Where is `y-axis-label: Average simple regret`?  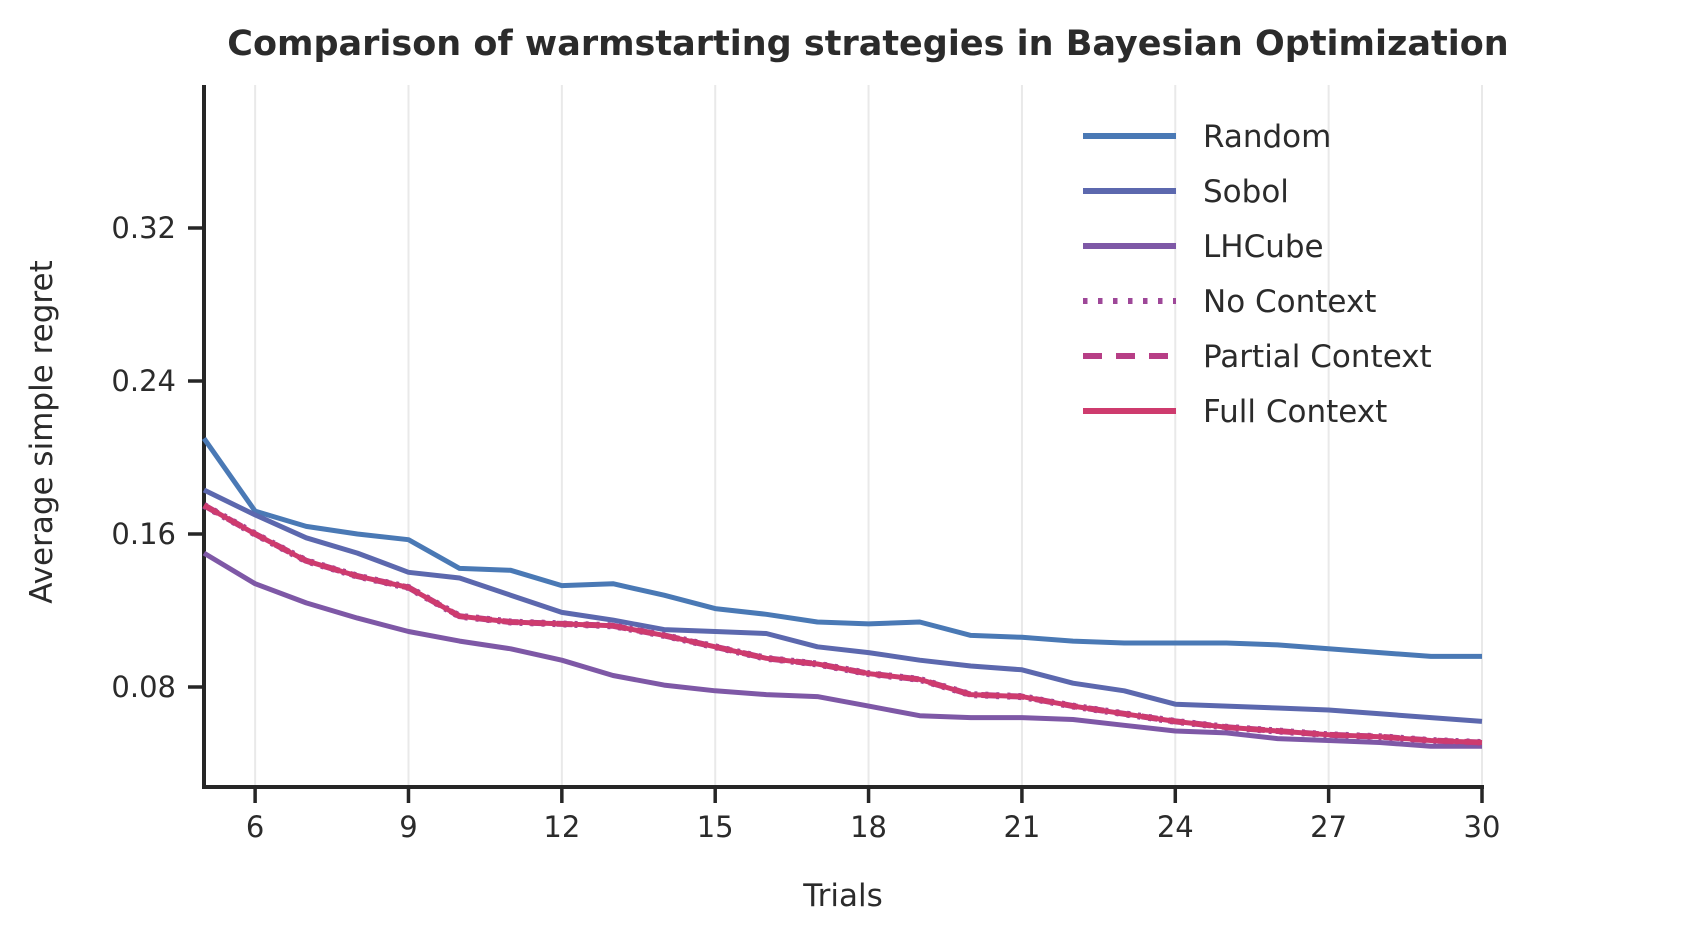 y-axis-label: Average simple regret is located at coordinates (42, 432).